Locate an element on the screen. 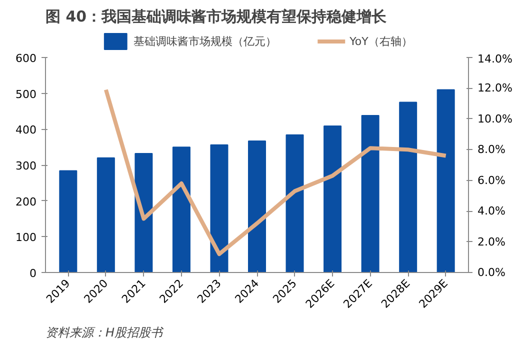  y-tick-label: 500 is located at coordinates (26, 94).